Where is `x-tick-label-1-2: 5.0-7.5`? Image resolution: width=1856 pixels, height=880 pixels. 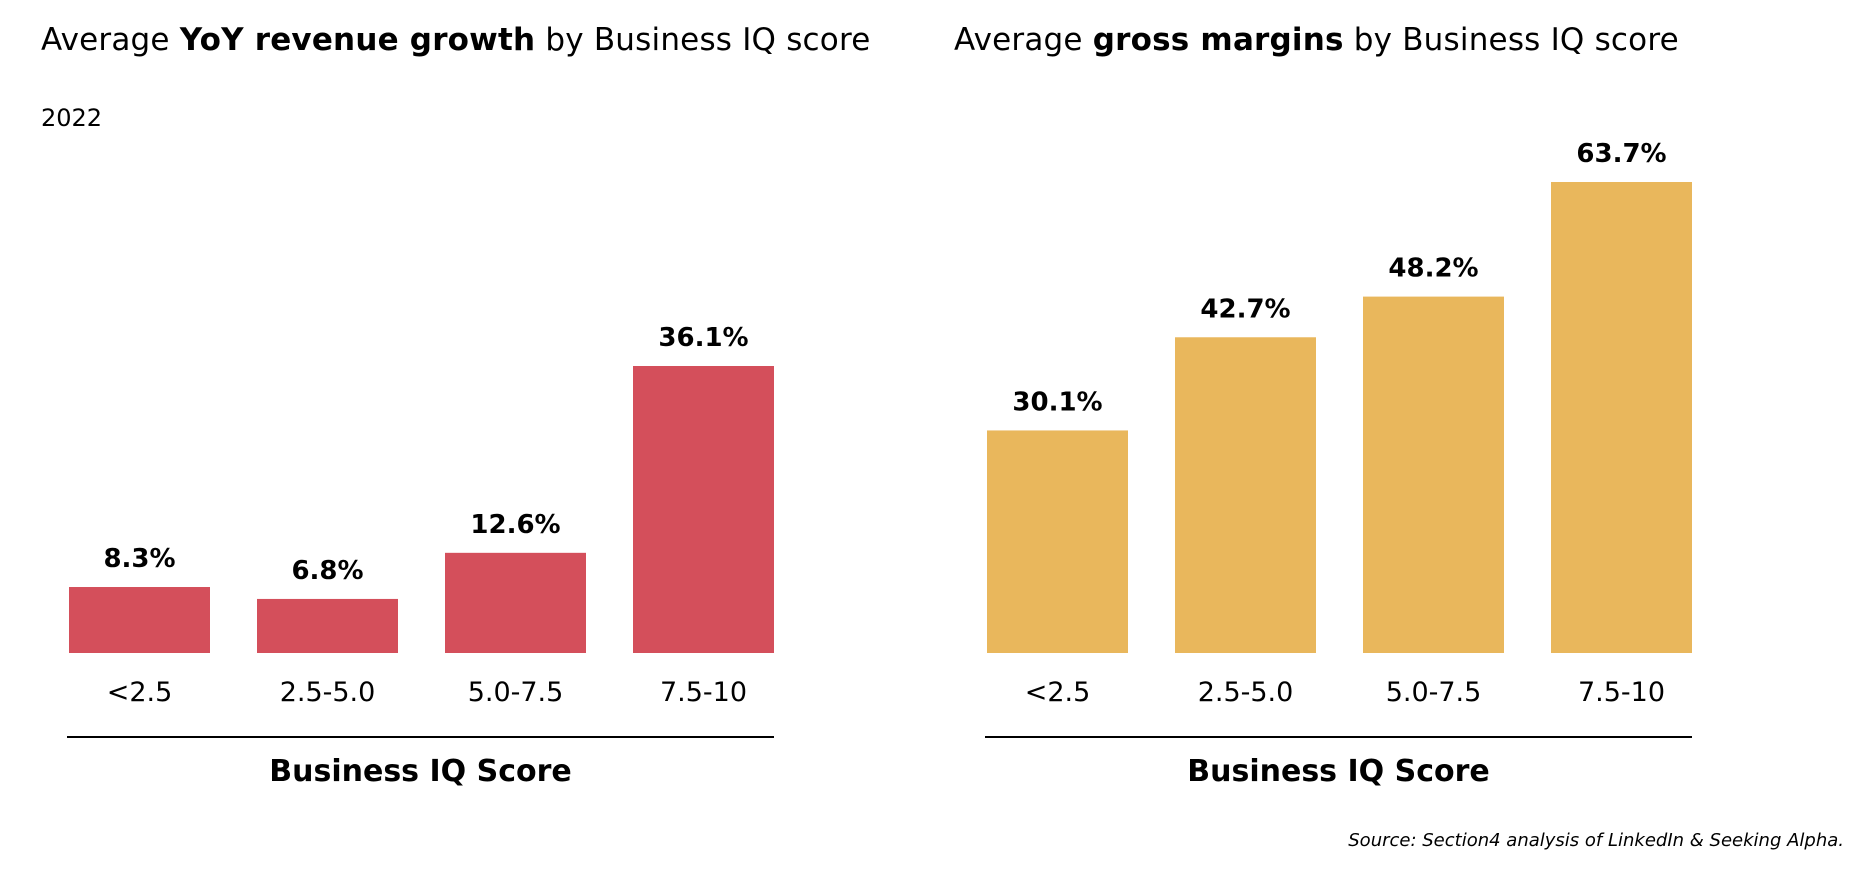
x-tick-label-1-2: 5.0-7.5 is located at coordinates (1434, 692).